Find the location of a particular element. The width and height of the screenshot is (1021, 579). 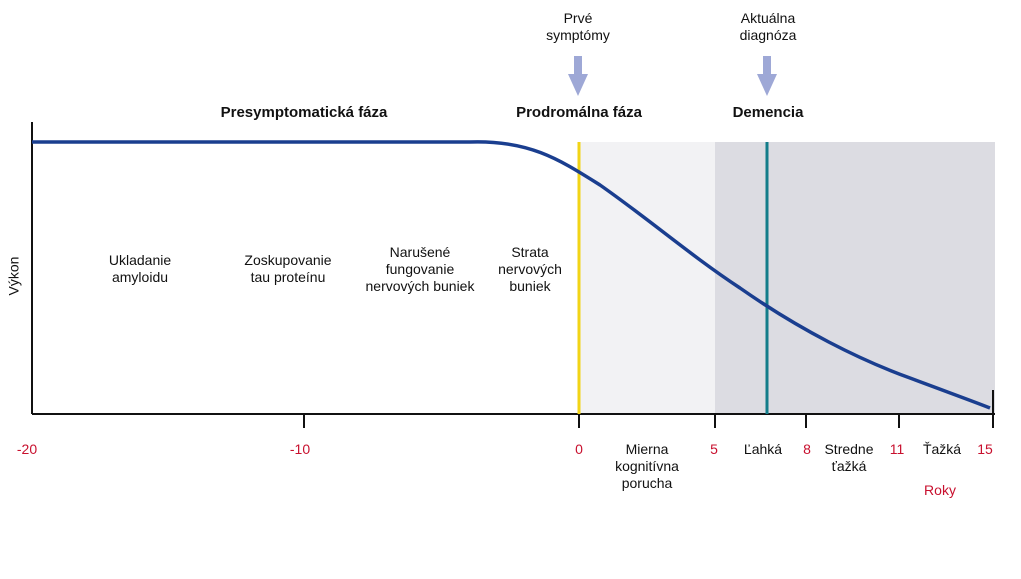

process-tau: Zoskupovanie tau proteínu is located at coordinates (288, 268).